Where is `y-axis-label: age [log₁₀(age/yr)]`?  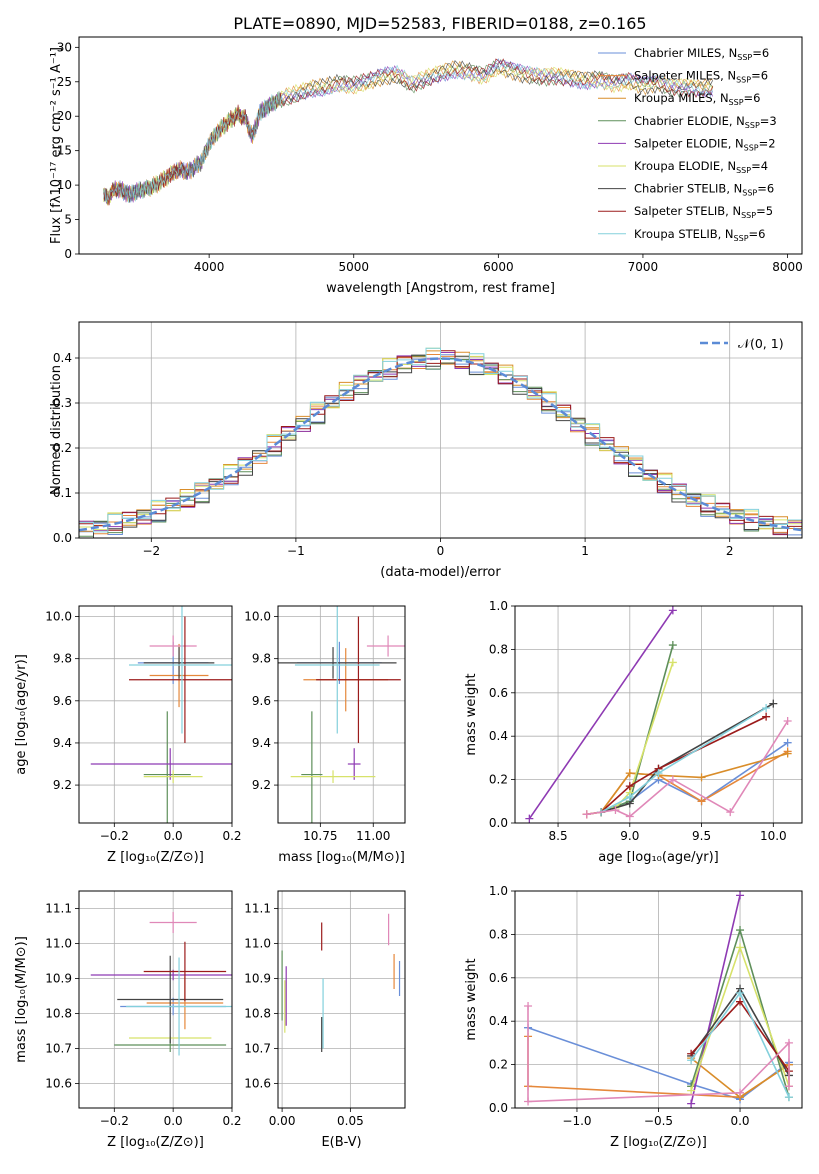 y-axis-label: age [log₁₀(age/yr)] is located at coordinates (21, 714).